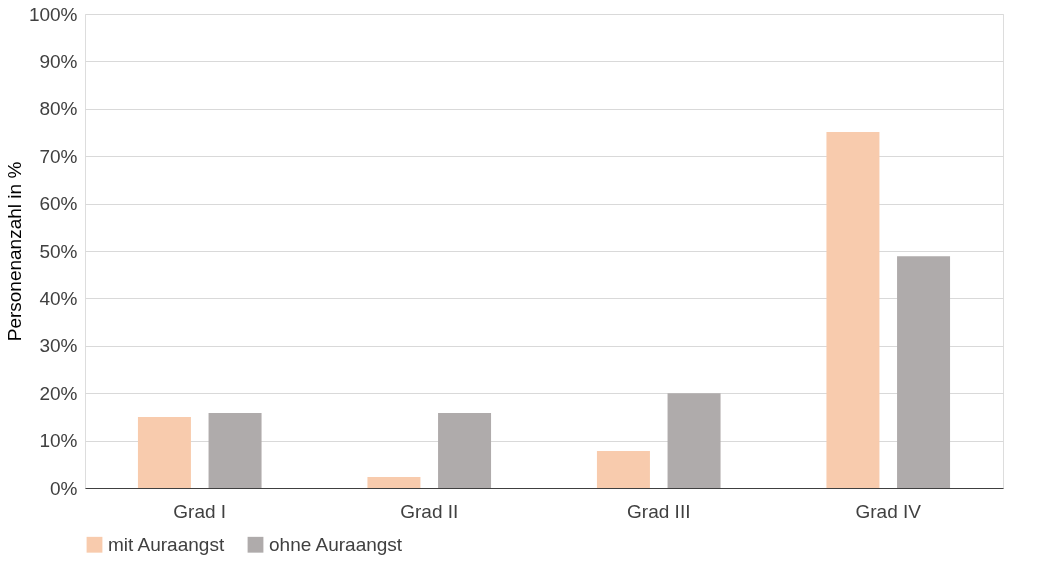 Image resolution: width=1049 pixels, height=578 pixels. I want to click on y-tick-label: 80%, so click(58, 109).